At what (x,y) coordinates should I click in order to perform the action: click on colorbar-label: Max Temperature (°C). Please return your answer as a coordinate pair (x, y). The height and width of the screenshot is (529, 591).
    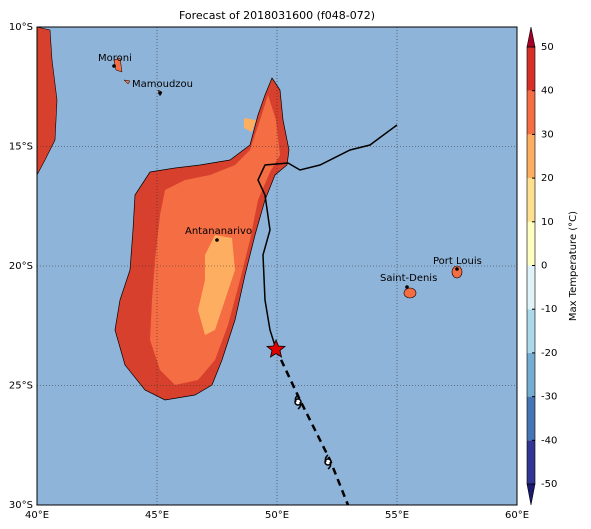
    Looking at the image, I should click on (573, 266).